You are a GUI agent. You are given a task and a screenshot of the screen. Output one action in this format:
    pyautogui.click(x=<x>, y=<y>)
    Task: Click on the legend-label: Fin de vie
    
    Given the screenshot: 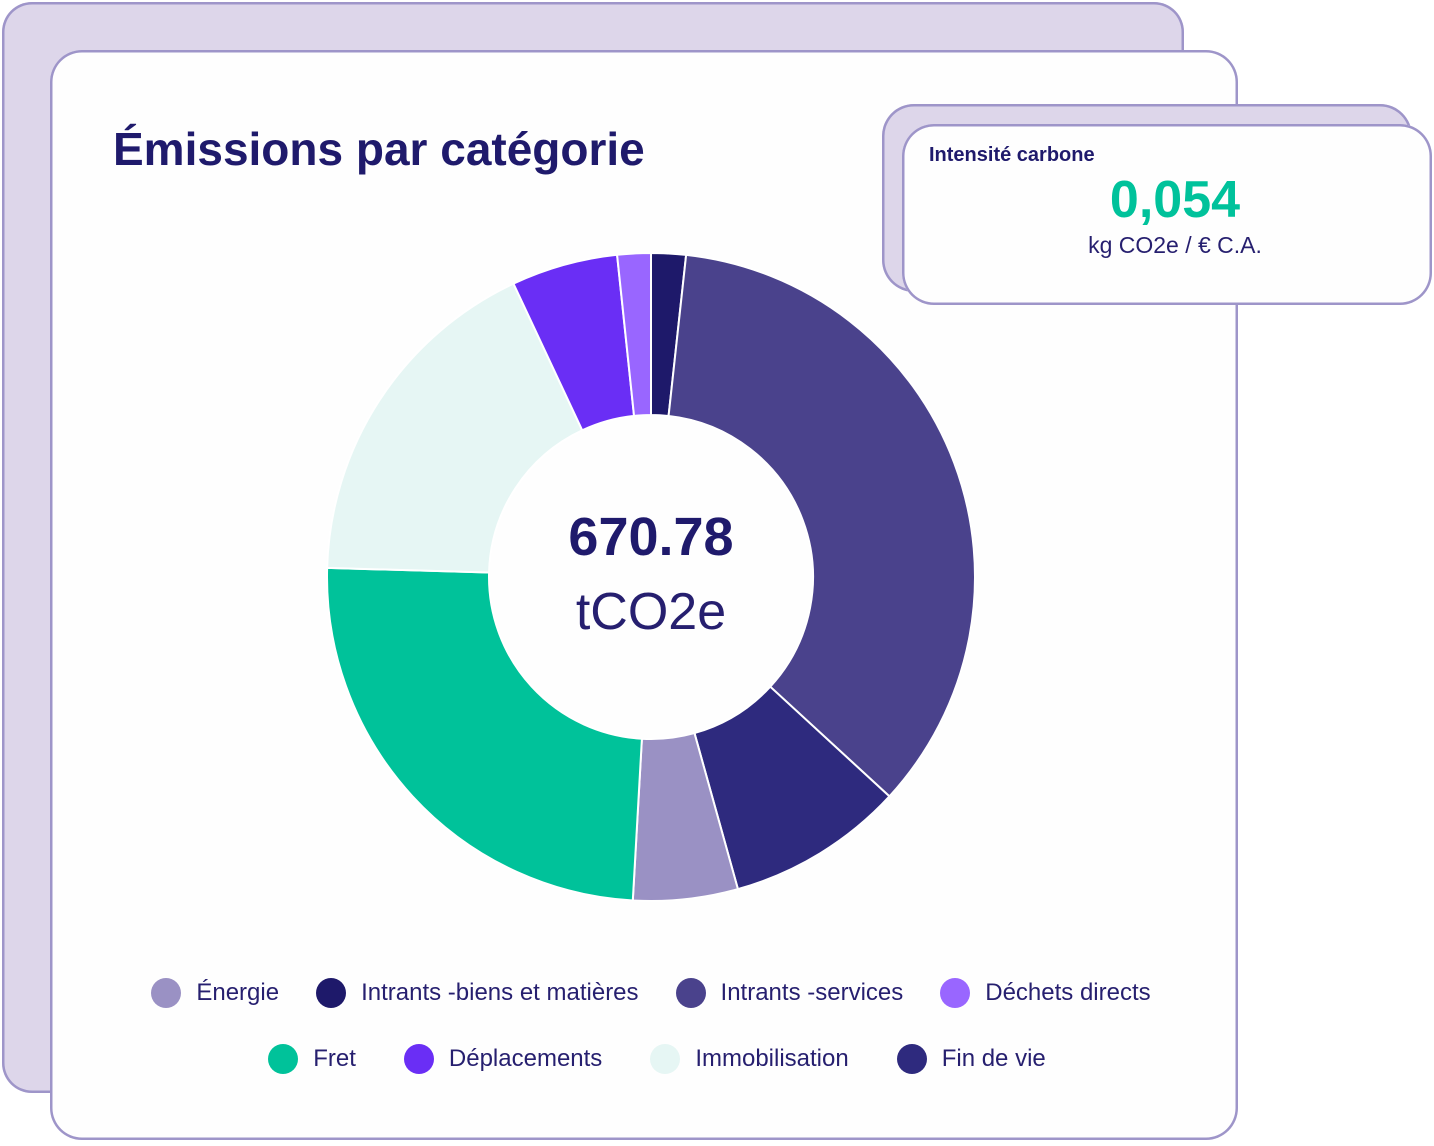 What is the action you would take?
    pyautogui.click(x=993, y=1058)
    